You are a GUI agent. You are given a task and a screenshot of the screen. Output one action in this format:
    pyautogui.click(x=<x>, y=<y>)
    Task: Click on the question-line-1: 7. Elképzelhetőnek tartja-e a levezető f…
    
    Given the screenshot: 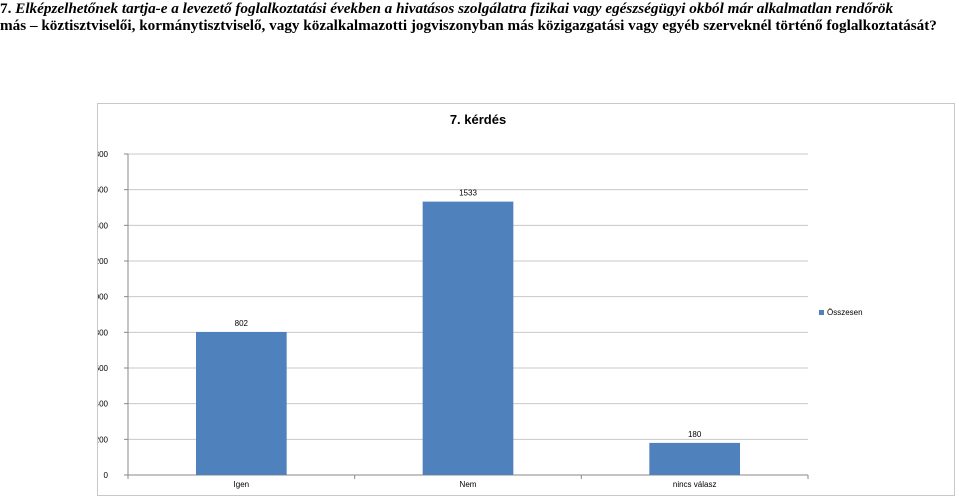 What is the action you would take?
    pyautogui.click(x=479, y=8)
    